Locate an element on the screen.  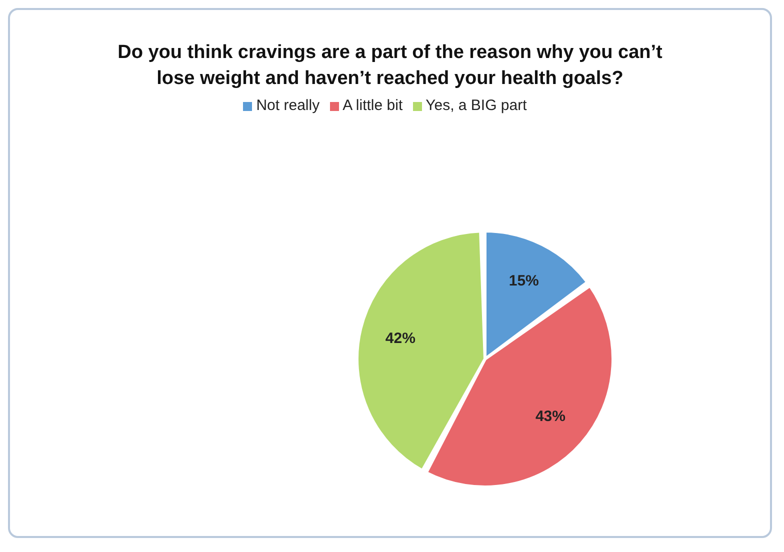
legend-label: Yes, a BIG part is located at coordinates (476, 105).